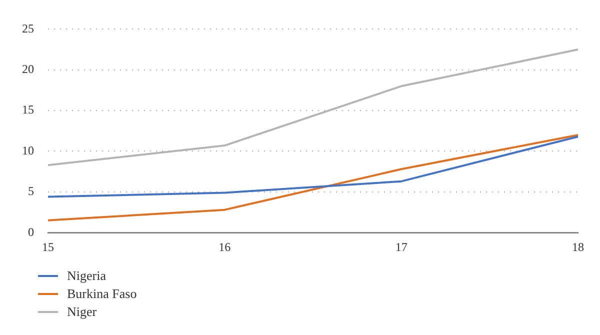 This screenshot has height=335, width=600. Describe the element at coordinates (28, 150) in the screenshot. I see `y-tick-label: 10` at that location.